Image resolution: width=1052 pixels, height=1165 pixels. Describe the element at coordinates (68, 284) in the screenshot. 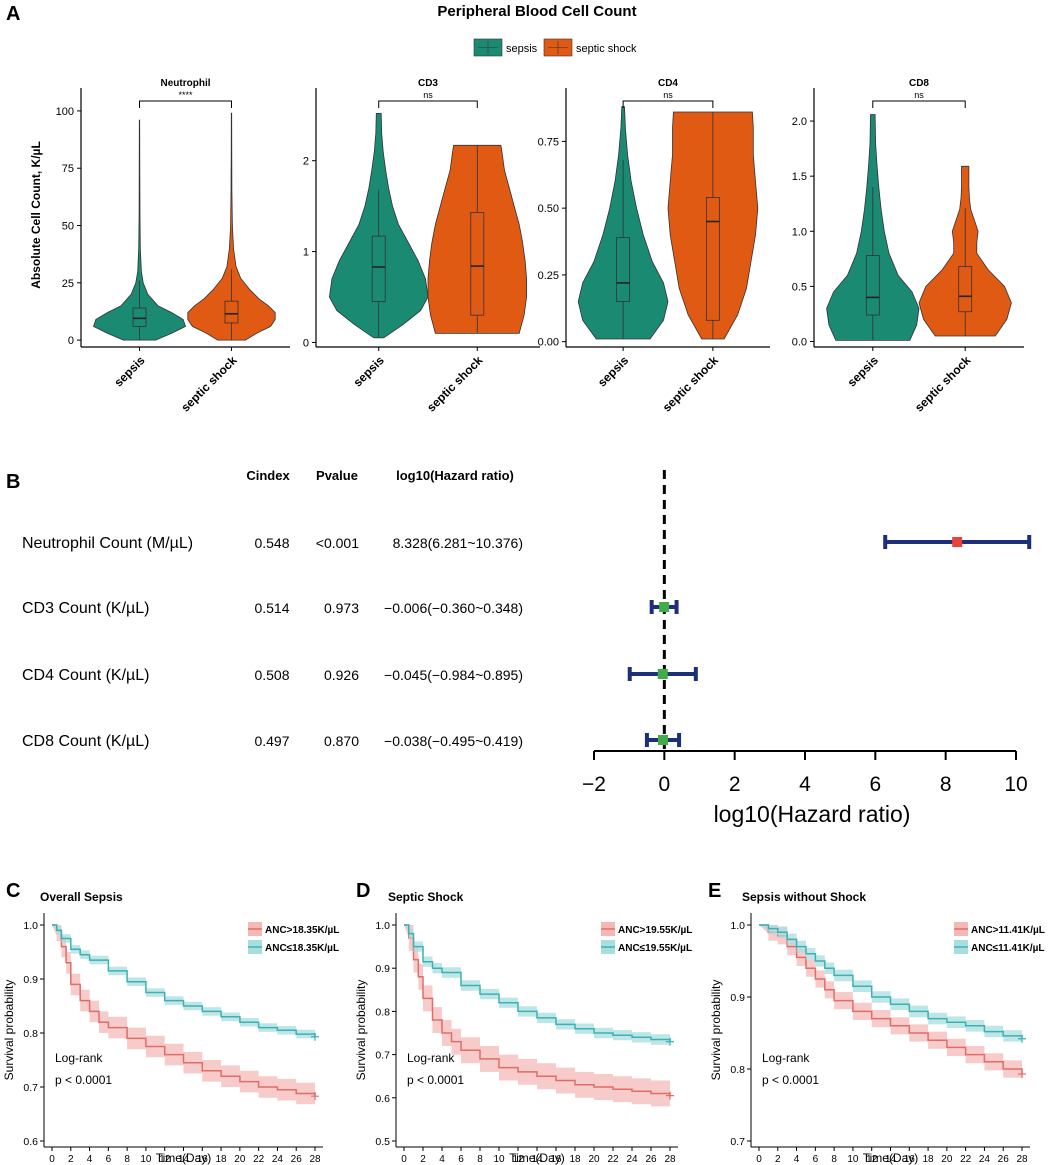

I see `y-tick-label: 25` at that location.